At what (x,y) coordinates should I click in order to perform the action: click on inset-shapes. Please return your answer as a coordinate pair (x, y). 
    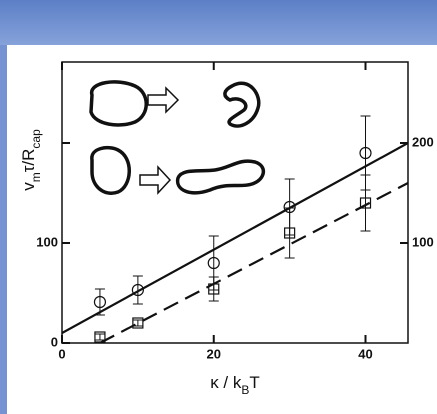
    Looking at the image, I should click on (177, 137).